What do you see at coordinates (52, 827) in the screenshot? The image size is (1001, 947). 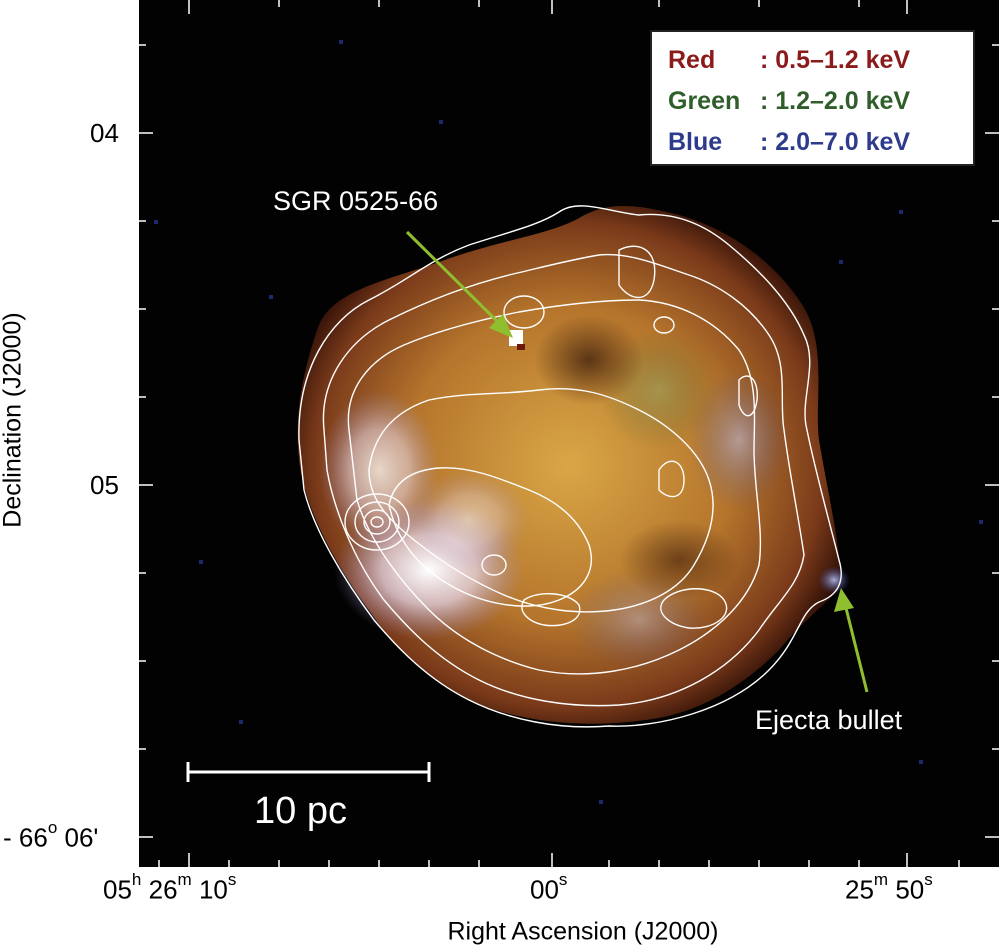 I see `degree-mark: o` at bounding box center [52, 827].